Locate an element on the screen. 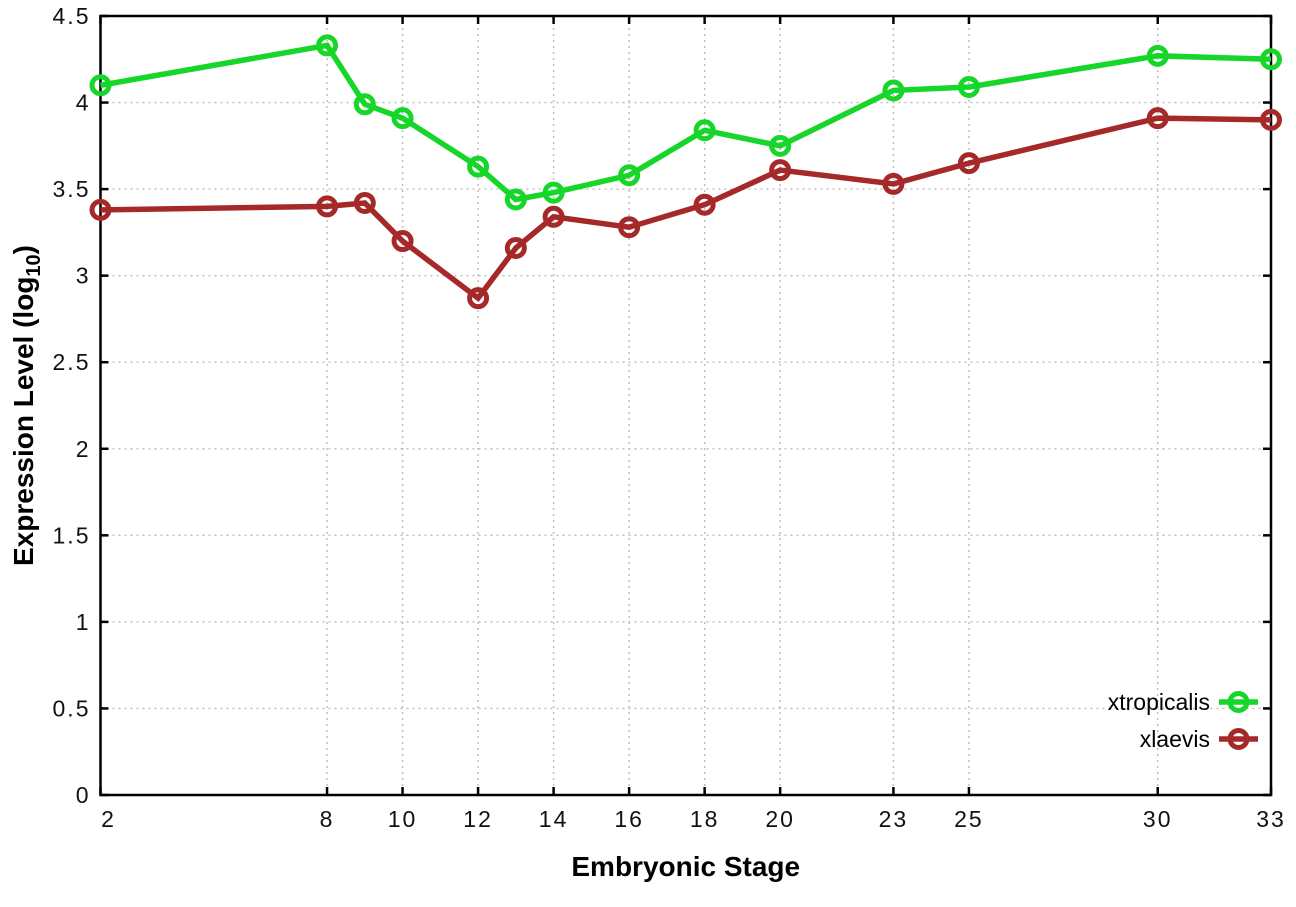 The height and width of the screenshot is (907, 1296). y-axis-label-suffix: ) is located at coordinates (23, 249).